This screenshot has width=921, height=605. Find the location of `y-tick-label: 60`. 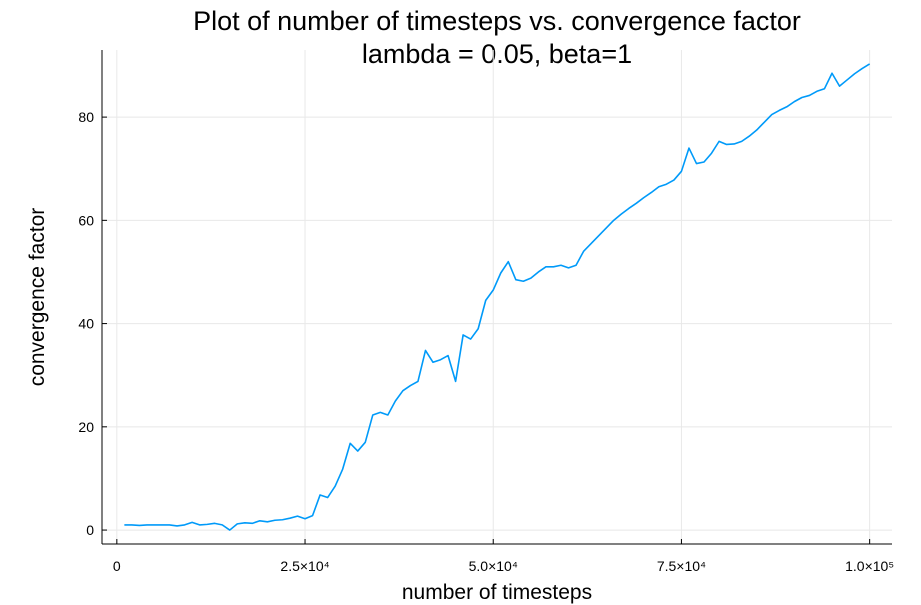

y-tick-label: 60 is located at coordinates (86, 220).